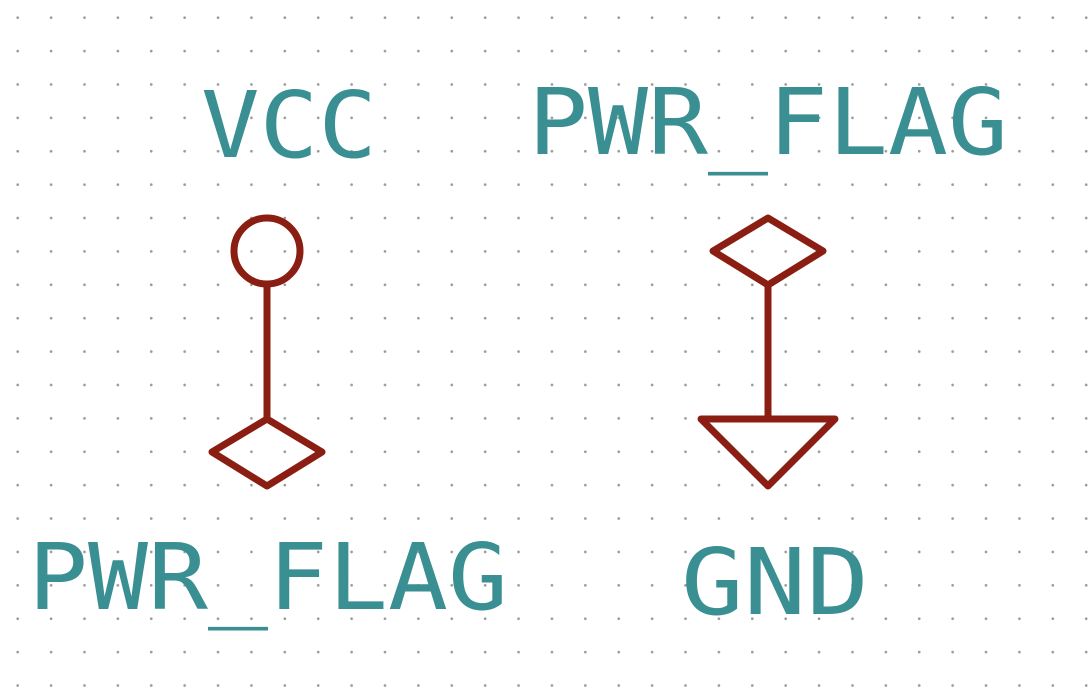 The height and width of the screenshot is (696, 1089). I want to click on gnd-power-symbol, so click(768, 452).